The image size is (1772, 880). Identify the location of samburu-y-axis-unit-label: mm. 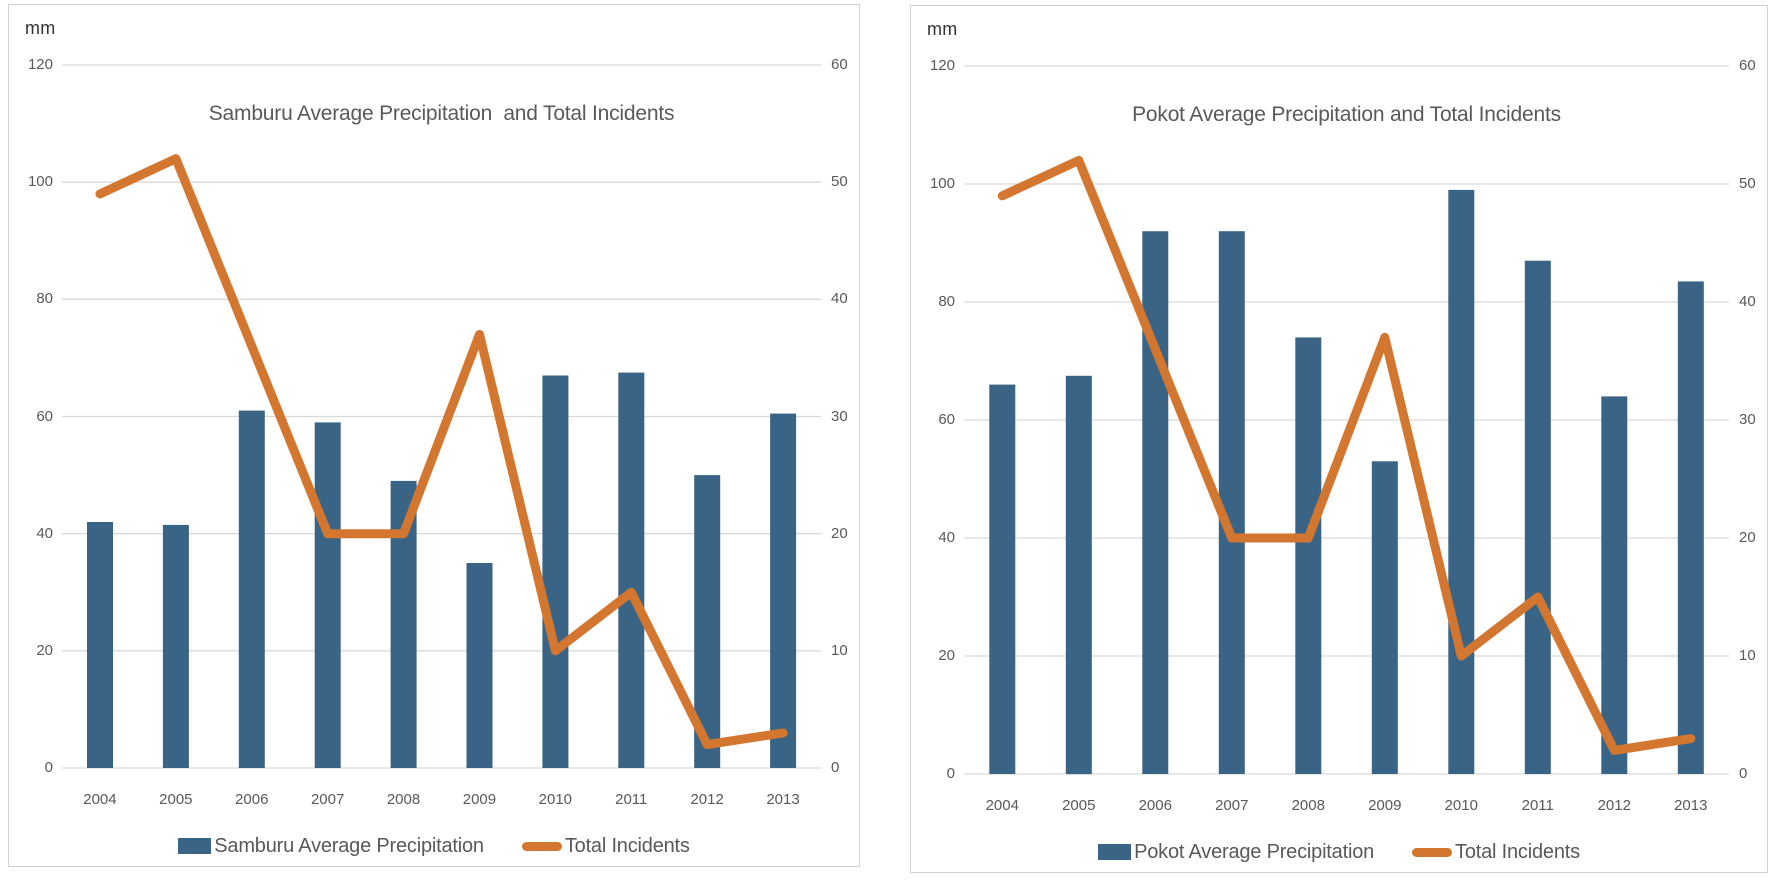
(40, 28).